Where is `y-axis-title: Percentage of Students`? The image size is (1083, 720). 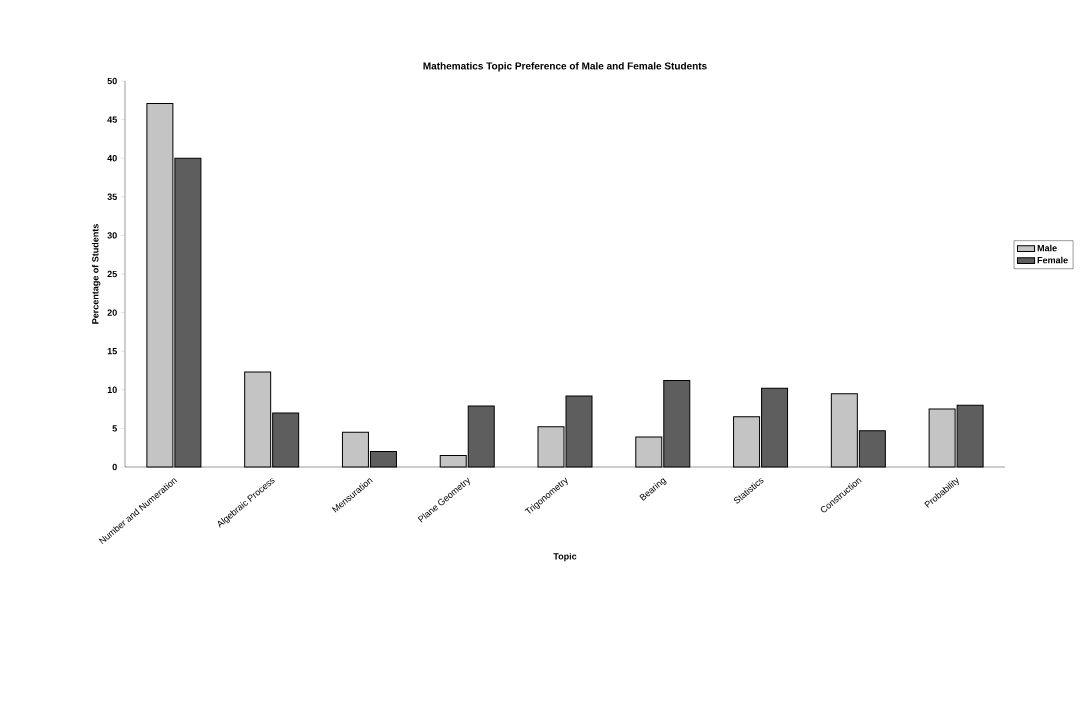
y-axis-title: Percentage of Students is located at coordinates (96, 274).